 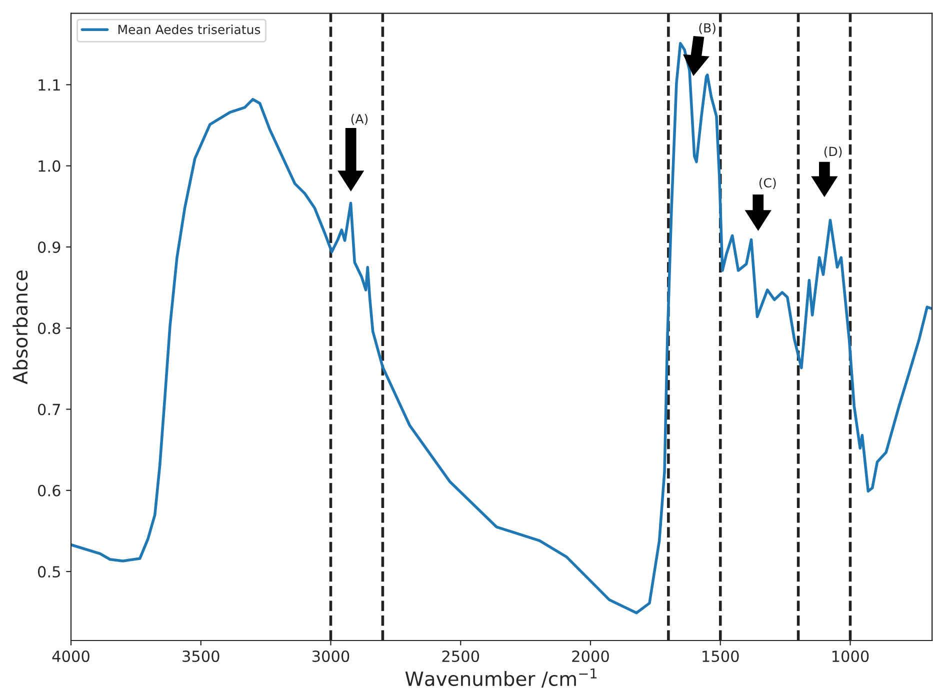 What do you see at coordinates (833, 152) in the screenshot?
I see `annotation: (D)` at bounding box center [833, 152].